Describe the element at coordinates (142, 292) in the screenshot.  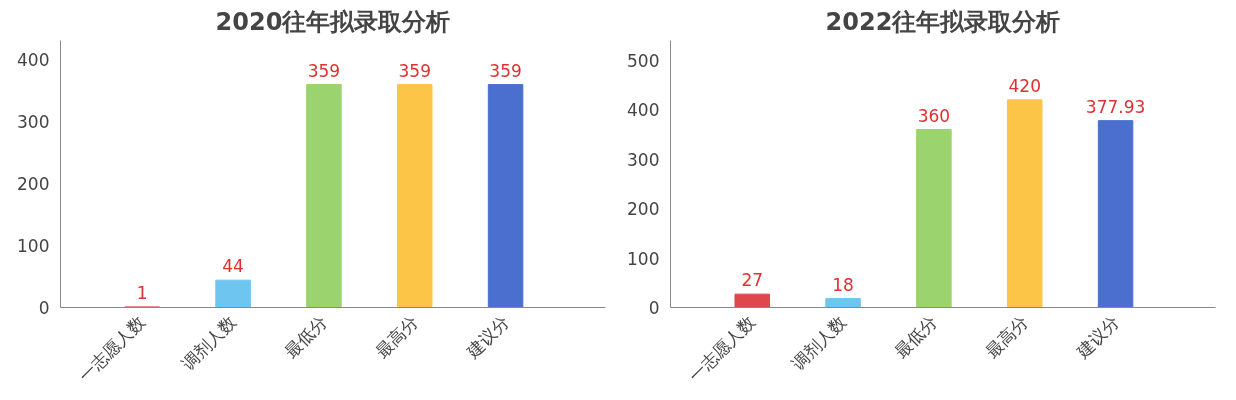
I see `data-label: 1` at that location.